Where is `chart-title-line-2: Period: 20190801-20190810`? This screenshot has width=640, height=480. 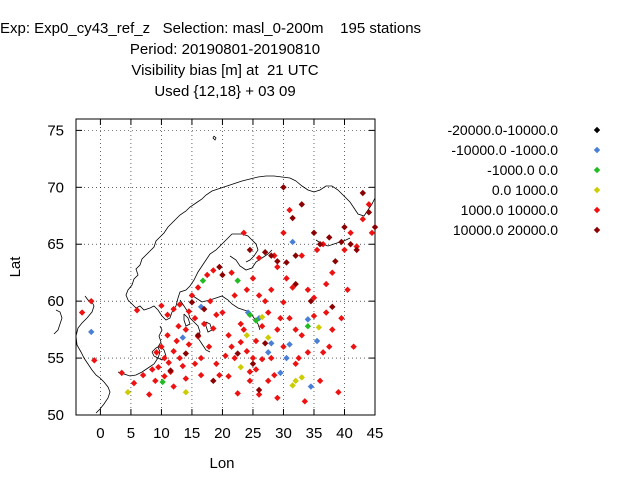 chart-title-line-2: Period: 20190801-20190810 is located at coordinates (225, 49).